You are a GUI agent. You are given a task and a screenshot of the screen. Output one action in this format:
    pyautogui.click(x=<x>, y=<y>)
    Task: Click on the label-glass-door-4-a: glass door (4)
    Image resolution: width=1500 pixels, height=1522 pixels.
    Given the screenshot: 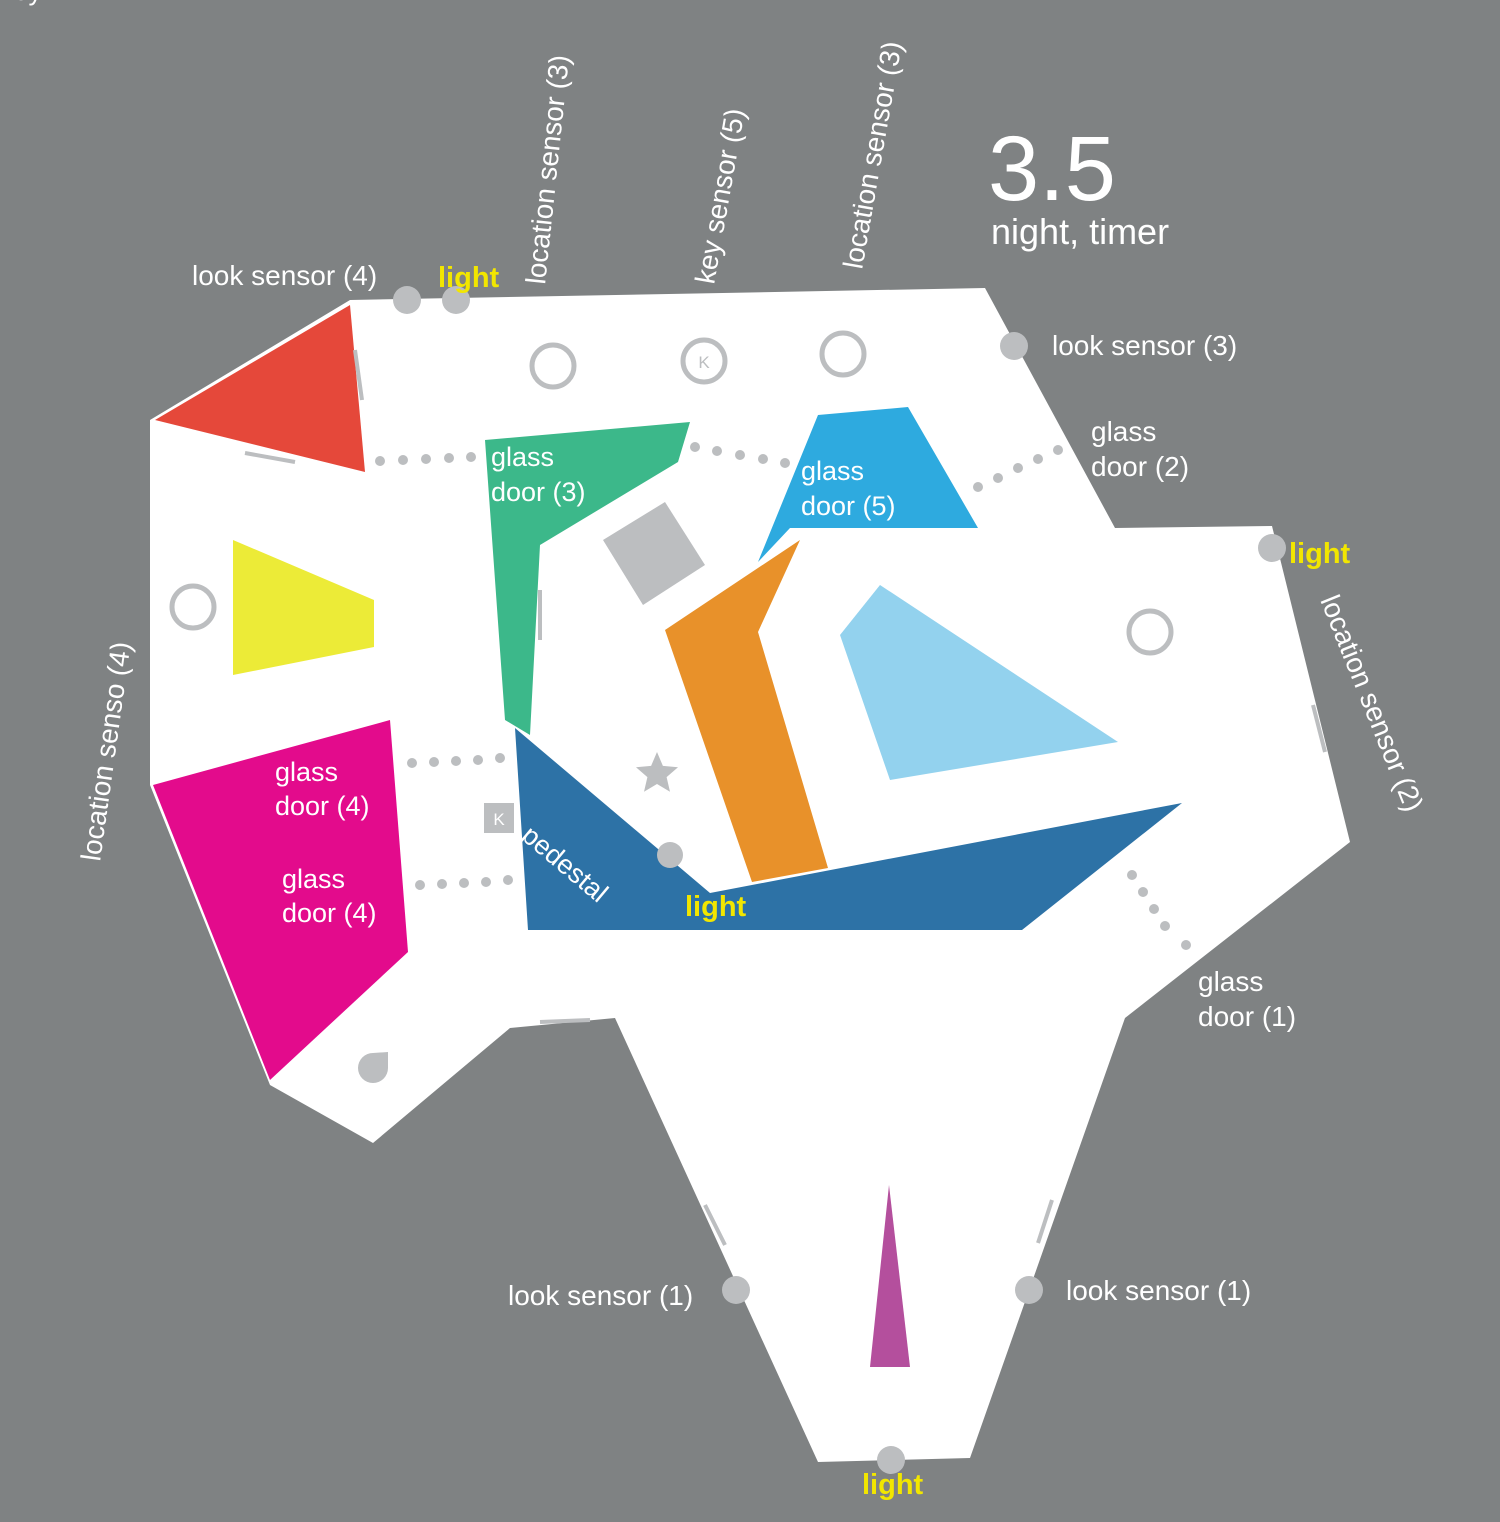 What is the action you would take?
    pyautogui.click(x=322, y=789)
    